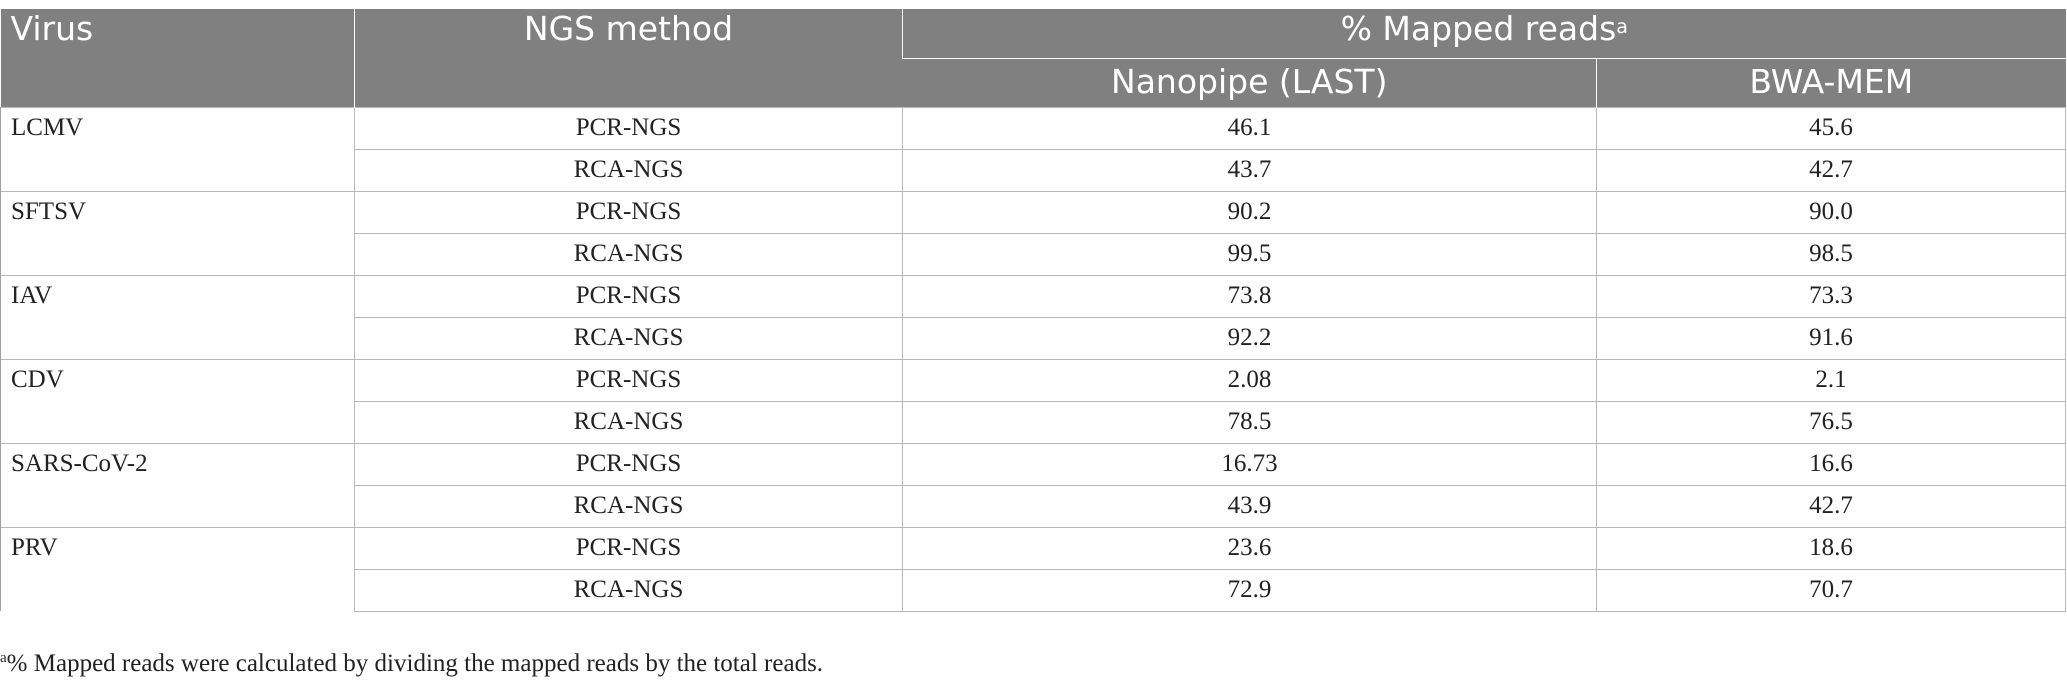 This screenshot has width=2067, height=693. Describe the element at coordinates (1831, 463) in the screenshot. I see `bwa-mem-value-cell: 16.6` at that location.